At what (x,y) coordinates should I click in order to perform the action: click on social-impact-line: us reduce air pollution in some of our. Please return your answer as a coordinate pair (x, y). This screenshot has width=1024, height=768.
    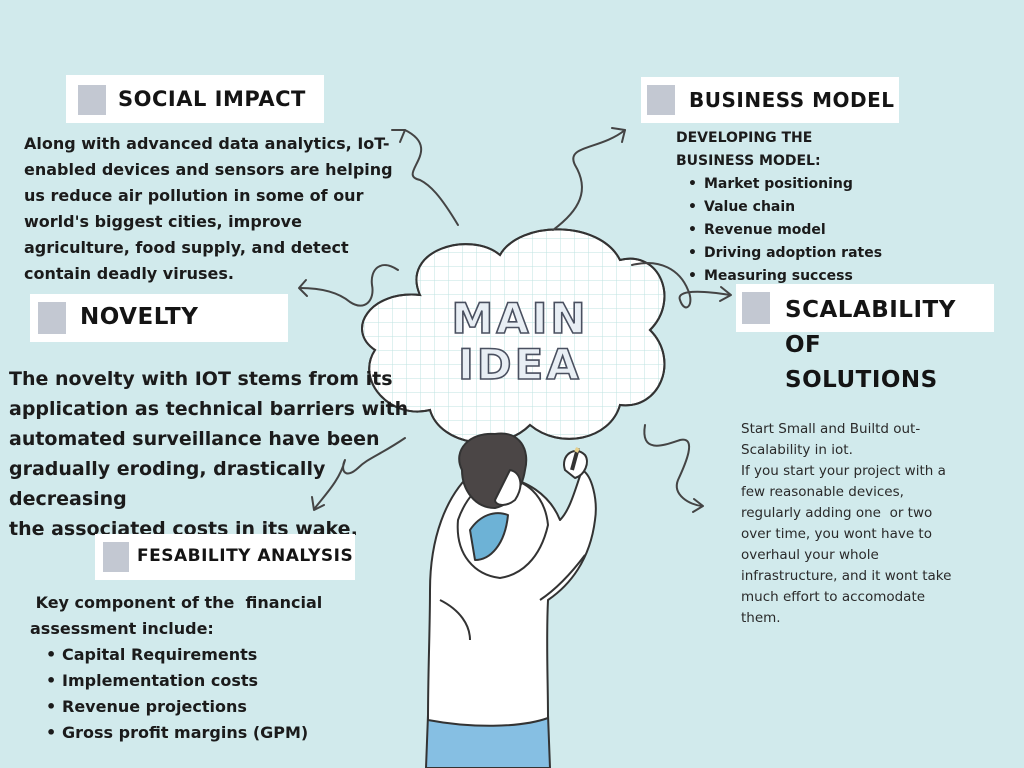
    Looking at the image, I should click on (194, 195).